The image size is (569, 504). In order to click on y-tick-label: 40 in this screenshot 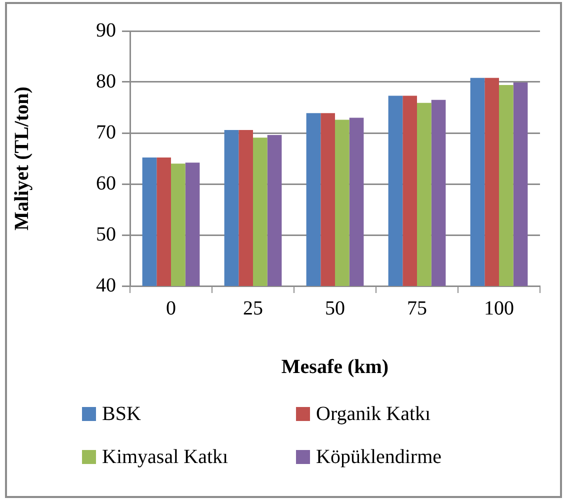, I will do `click(106, 285)`.